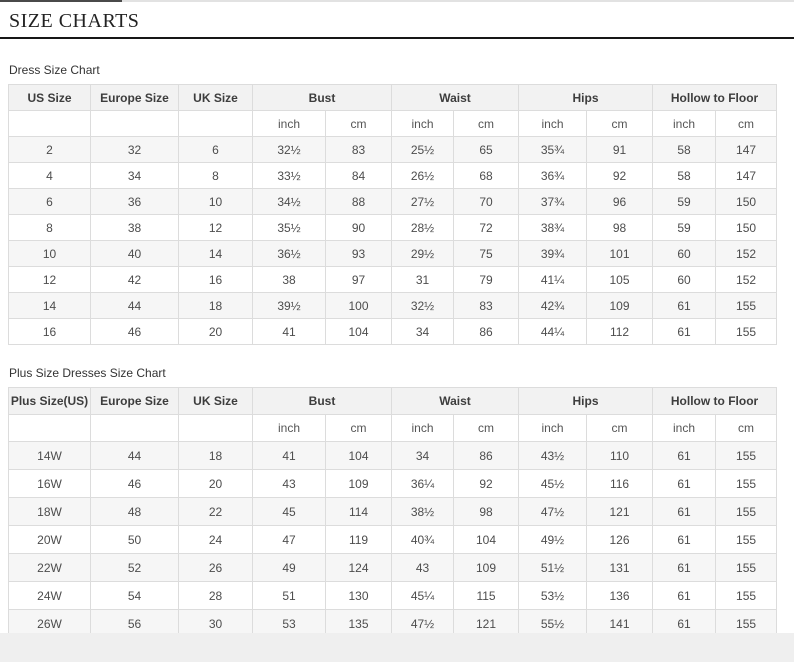 This screenshot has width=794, height=662. I want to click on table-cell: 16W, so click(49, 483).